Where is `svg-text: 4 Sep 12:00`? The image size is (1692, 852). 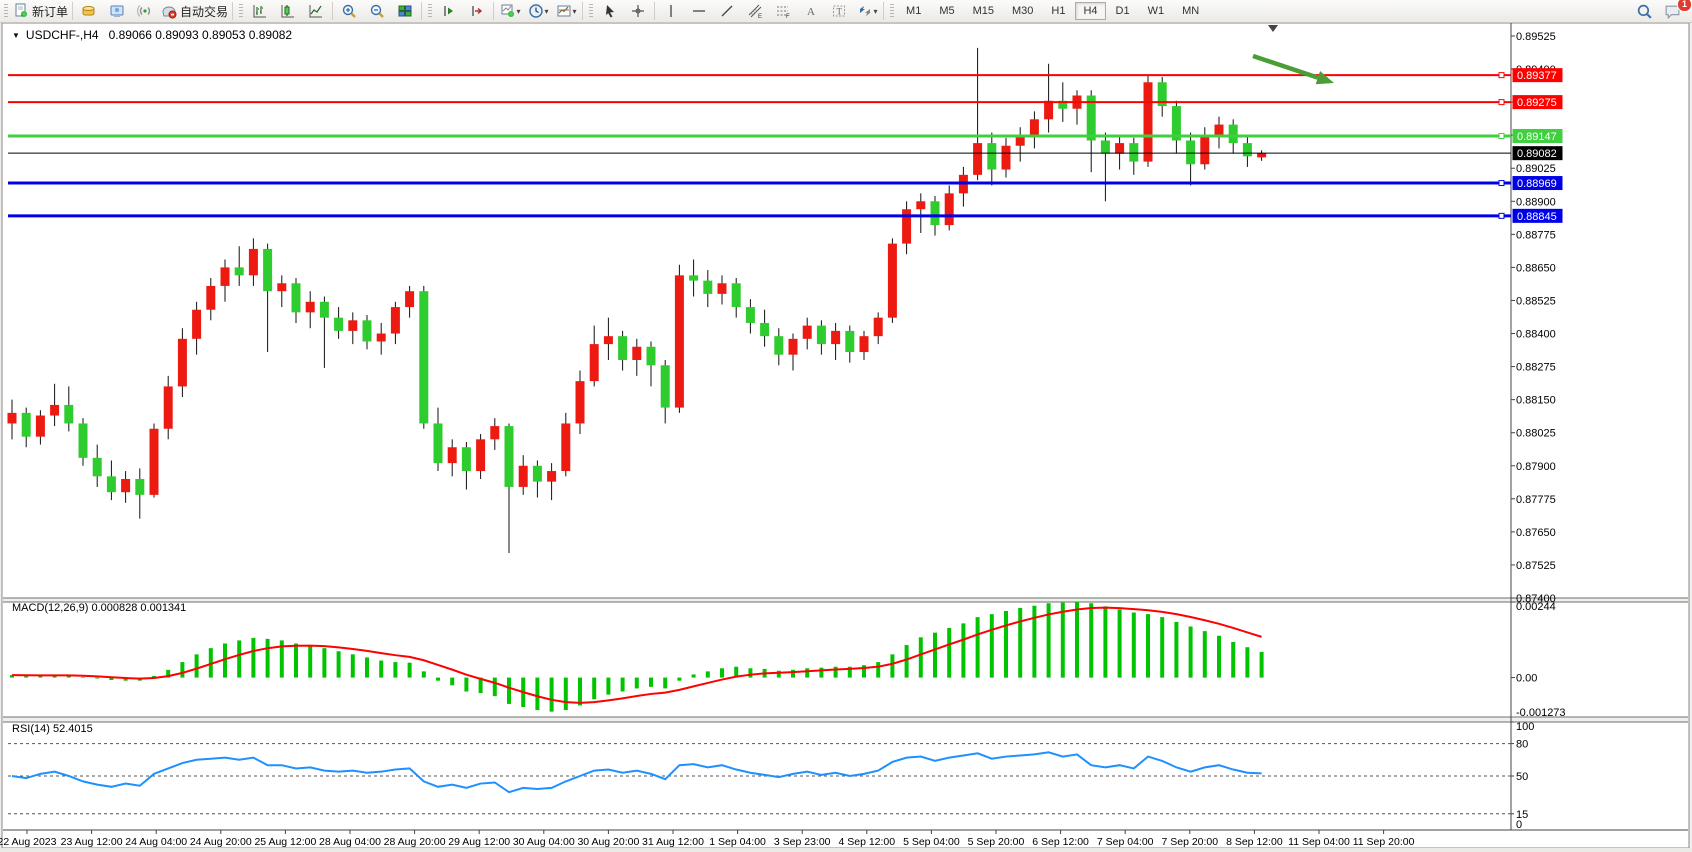 svg-text: 4 Sep 12:00 is located at coordinates (866, 842).